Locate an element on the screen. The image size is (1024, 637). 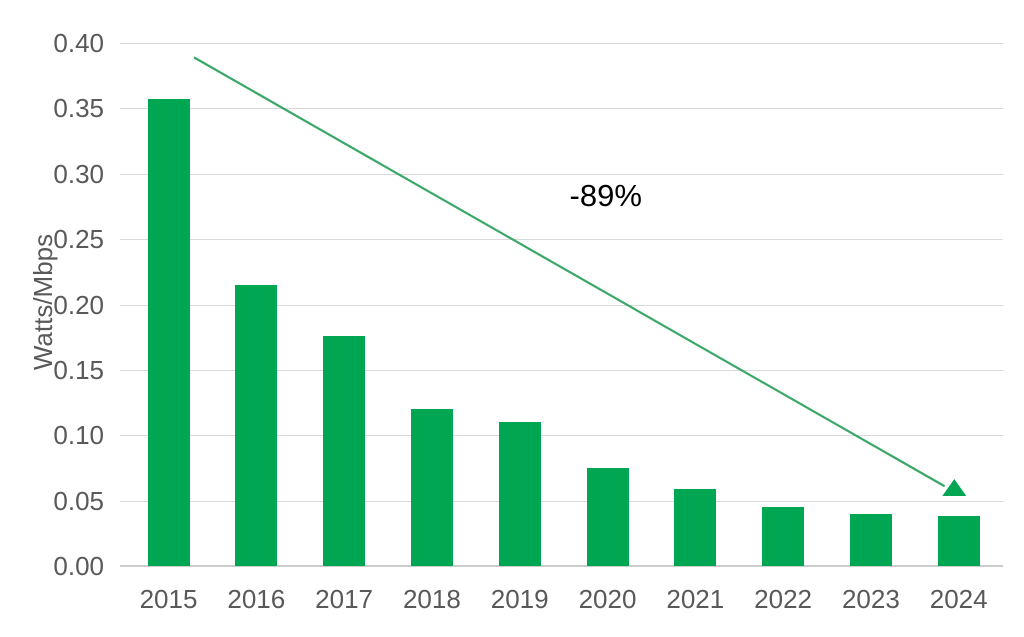
bar-2015 is located at coordinates (168, 332).